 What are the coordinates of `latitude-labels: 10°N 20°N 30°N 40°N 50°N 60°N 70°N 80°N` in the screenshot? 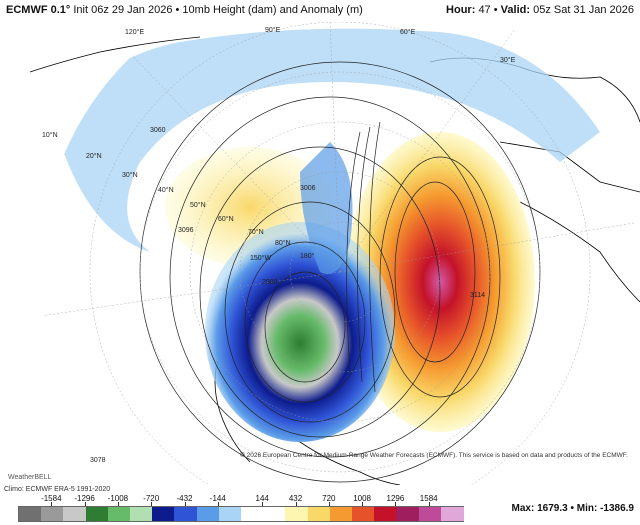 It's located at (166, 189).